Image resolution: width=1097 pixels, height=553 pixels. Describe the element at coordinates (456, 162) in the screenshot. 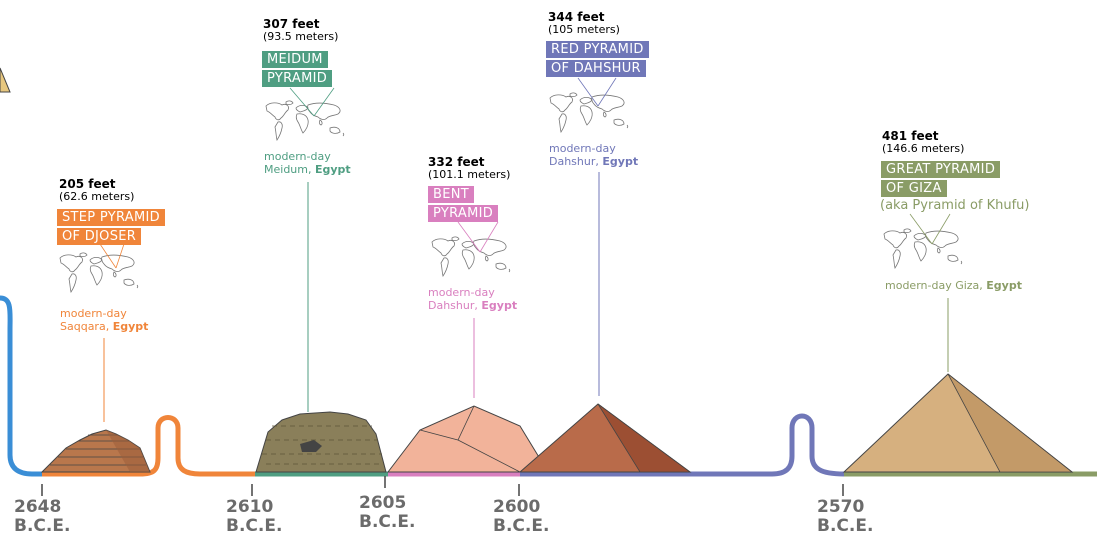

I see `height-feet: 332 feet` at that location.